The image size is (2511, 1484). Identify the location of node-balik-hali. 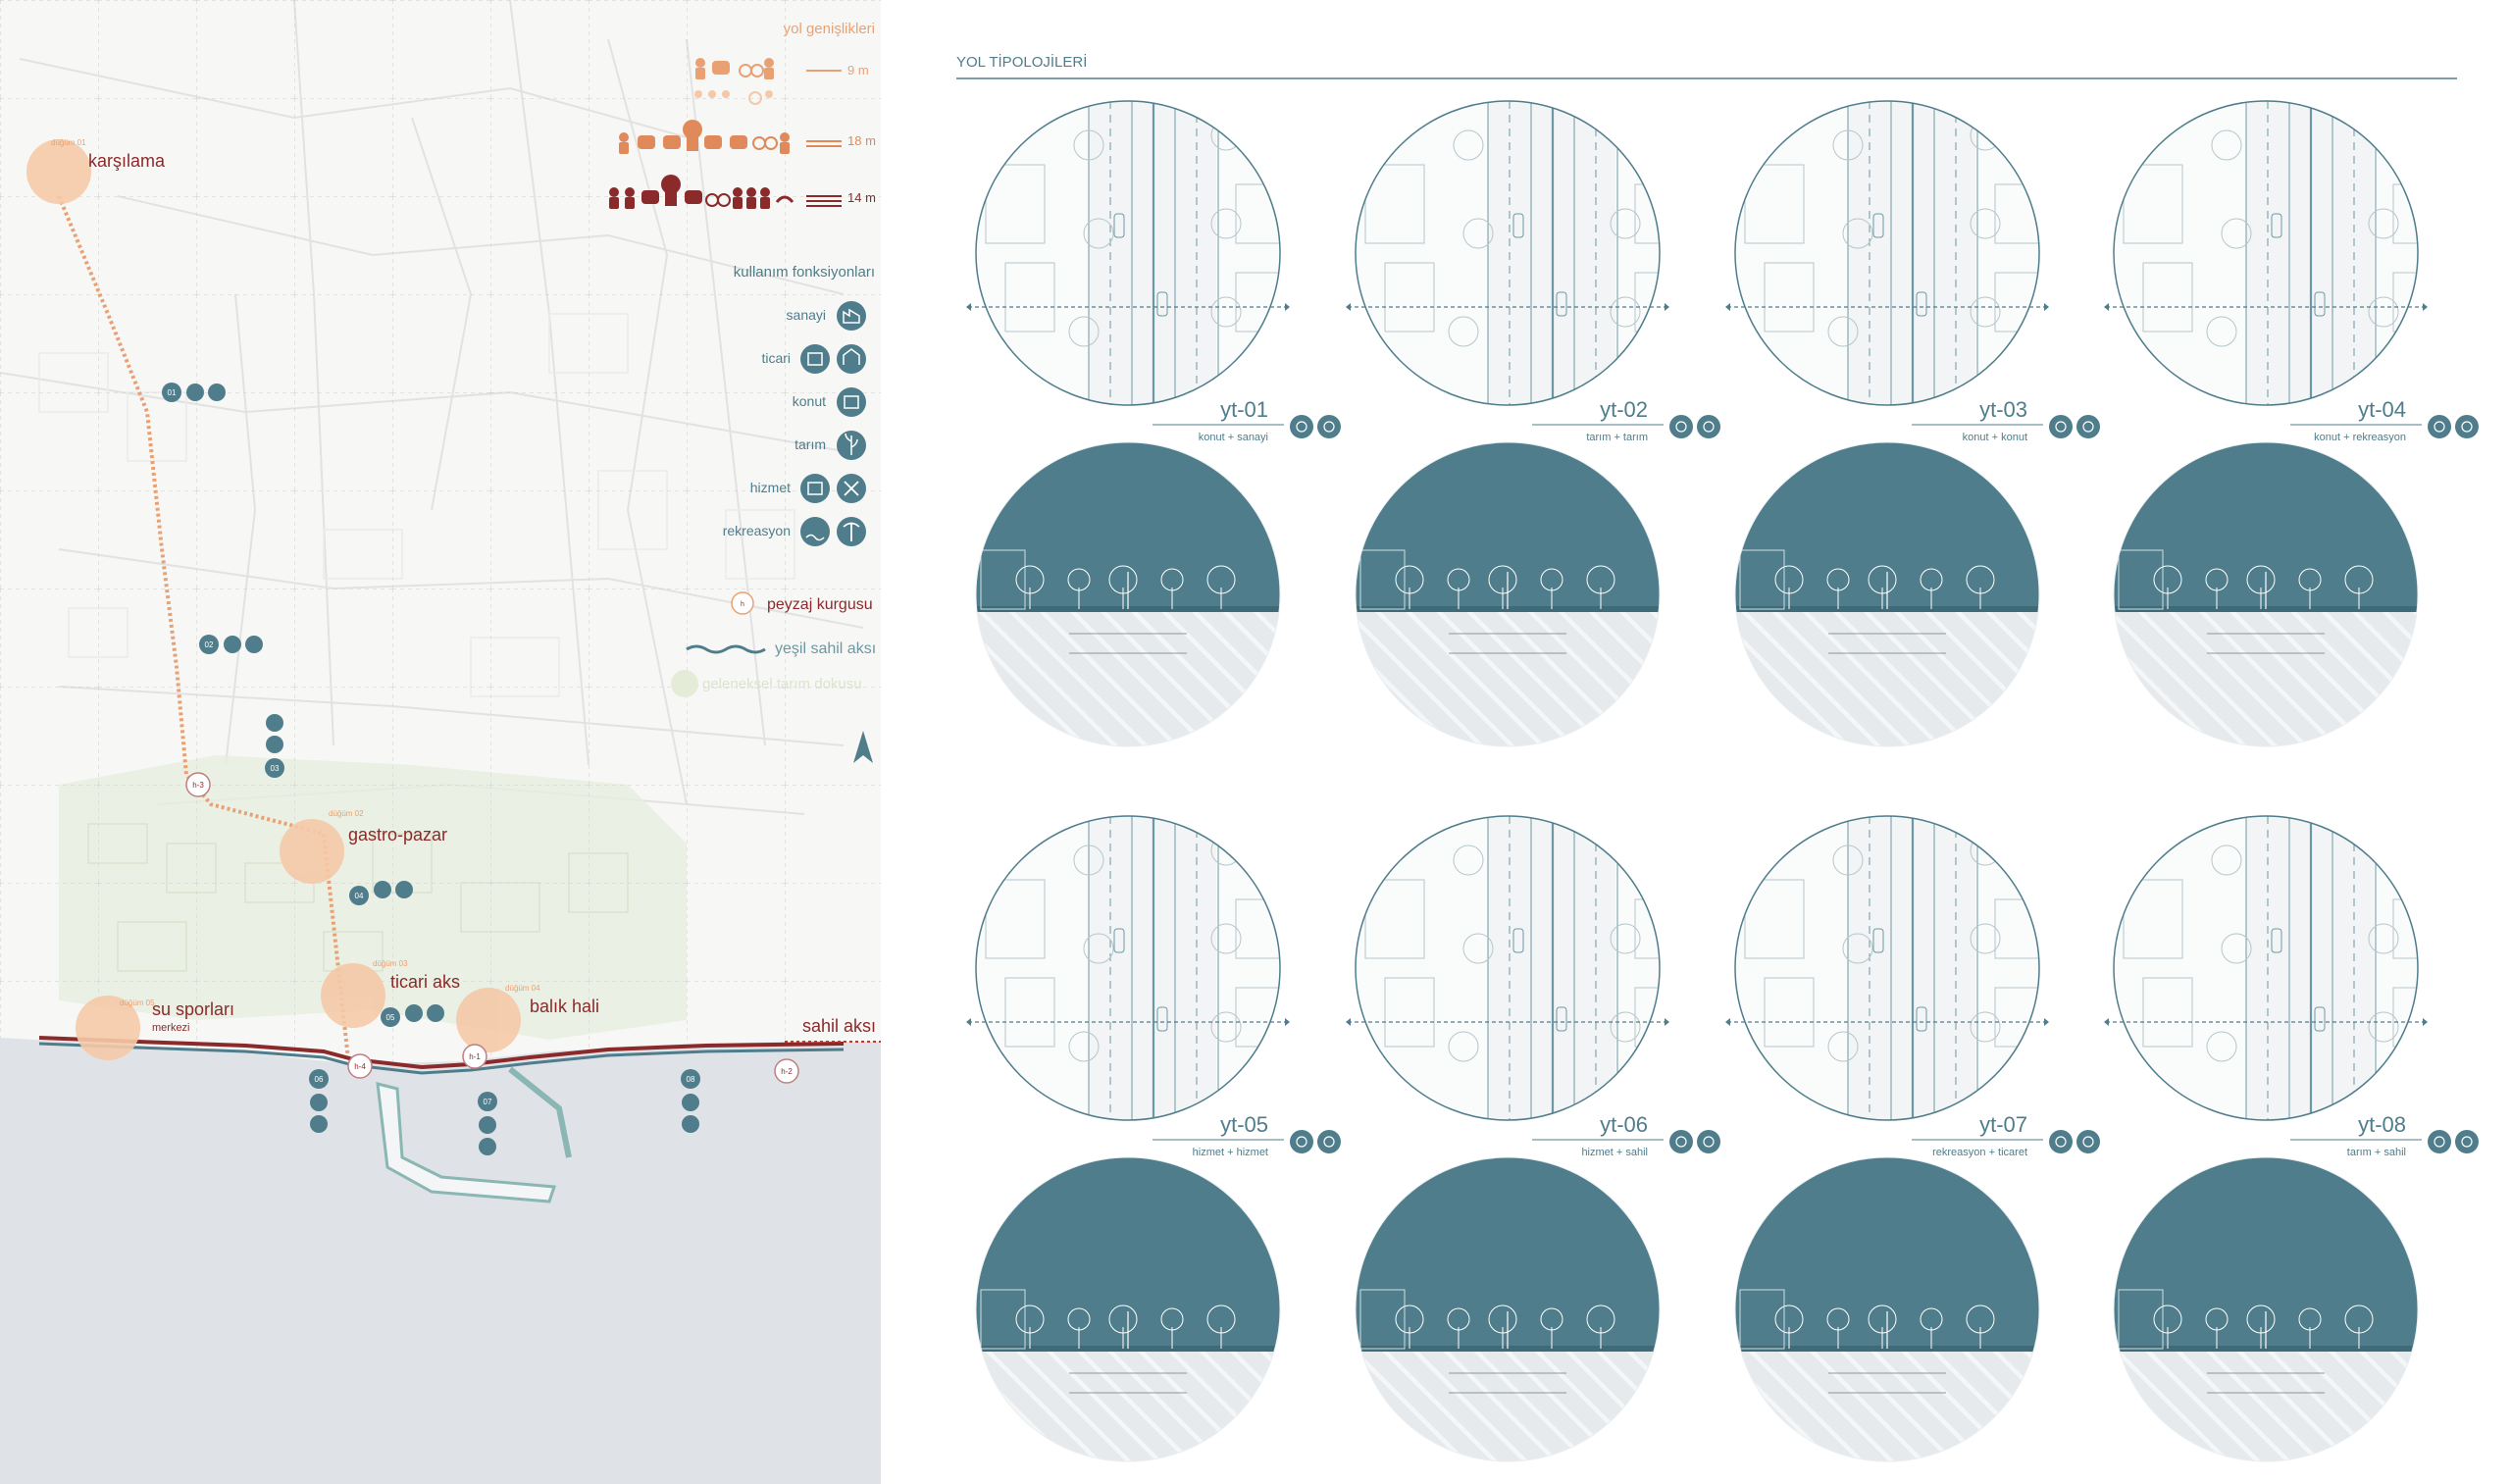
(488, 1020).